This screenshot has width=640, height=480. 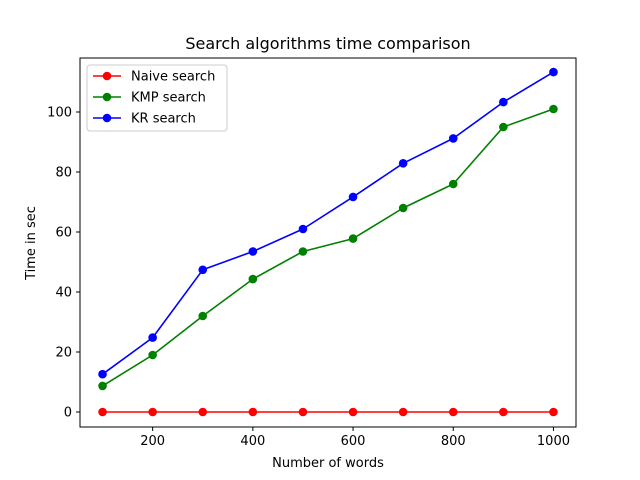 I want to click on legend-label: KR search, so click(x=163, y=119).